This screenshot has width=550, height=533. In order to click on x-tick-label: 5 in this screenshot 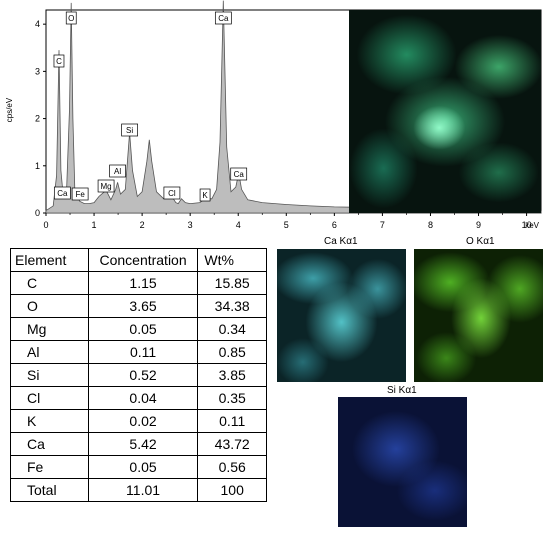, I will do `click(286, 225)`.